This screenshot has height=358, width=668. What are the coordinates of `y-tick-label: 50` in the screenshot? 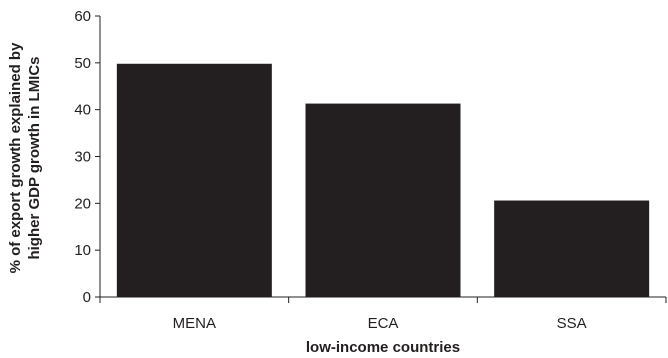 It's located at (82, 63).